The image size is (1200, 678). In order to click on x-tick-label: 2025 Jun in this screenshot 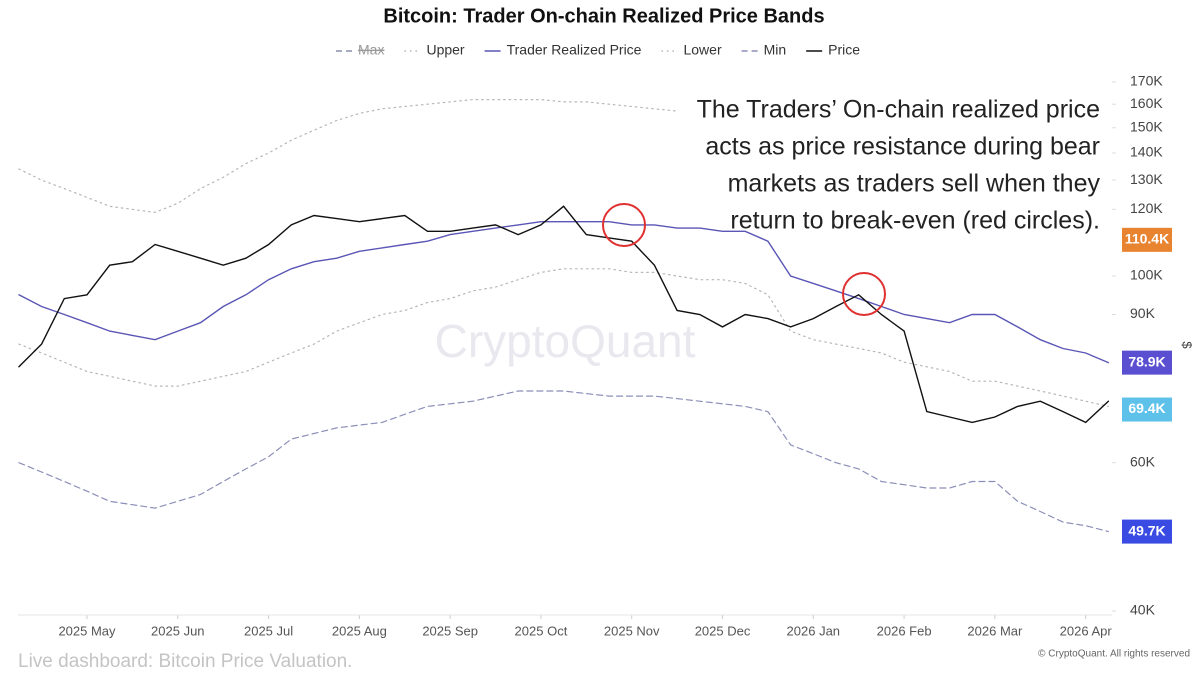, I will do `click(178, 630)`.